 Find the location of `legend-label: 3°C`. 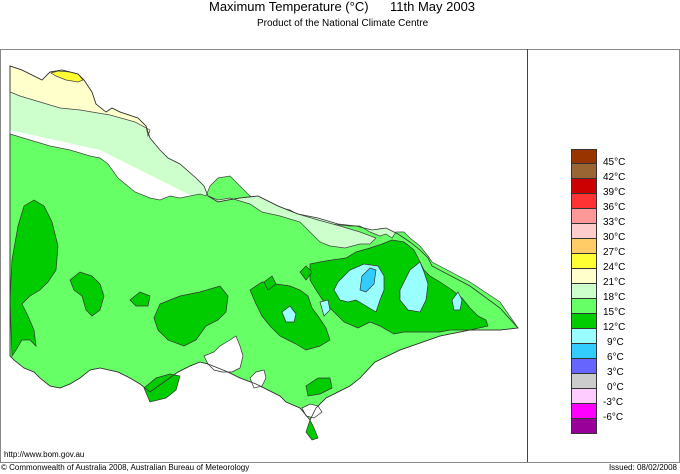

legend-label: 3°C is located at coordinates (615, 372).